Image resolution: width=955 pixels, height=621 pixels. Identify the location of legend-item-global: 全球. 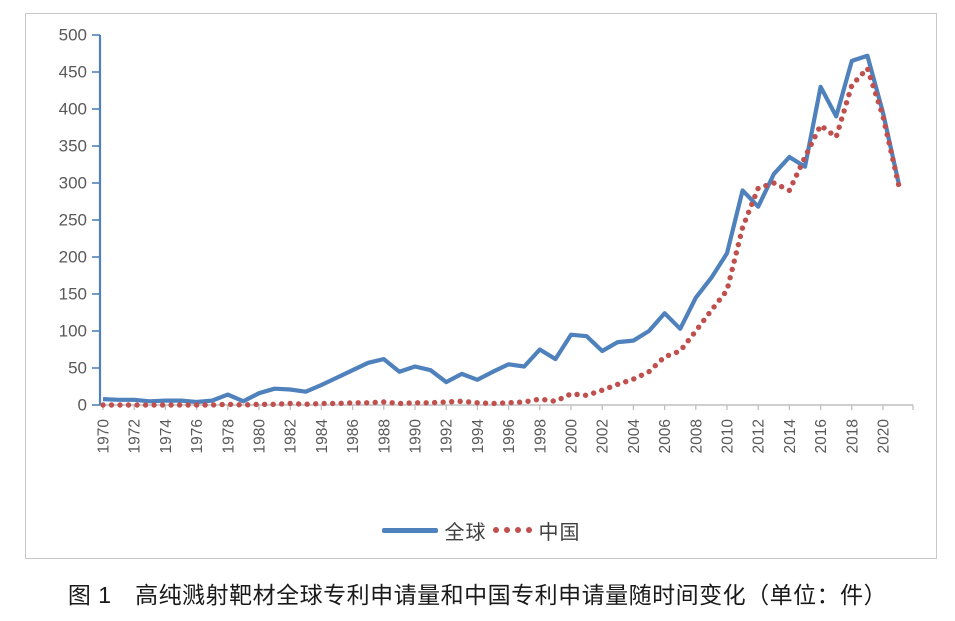
(434, 530).